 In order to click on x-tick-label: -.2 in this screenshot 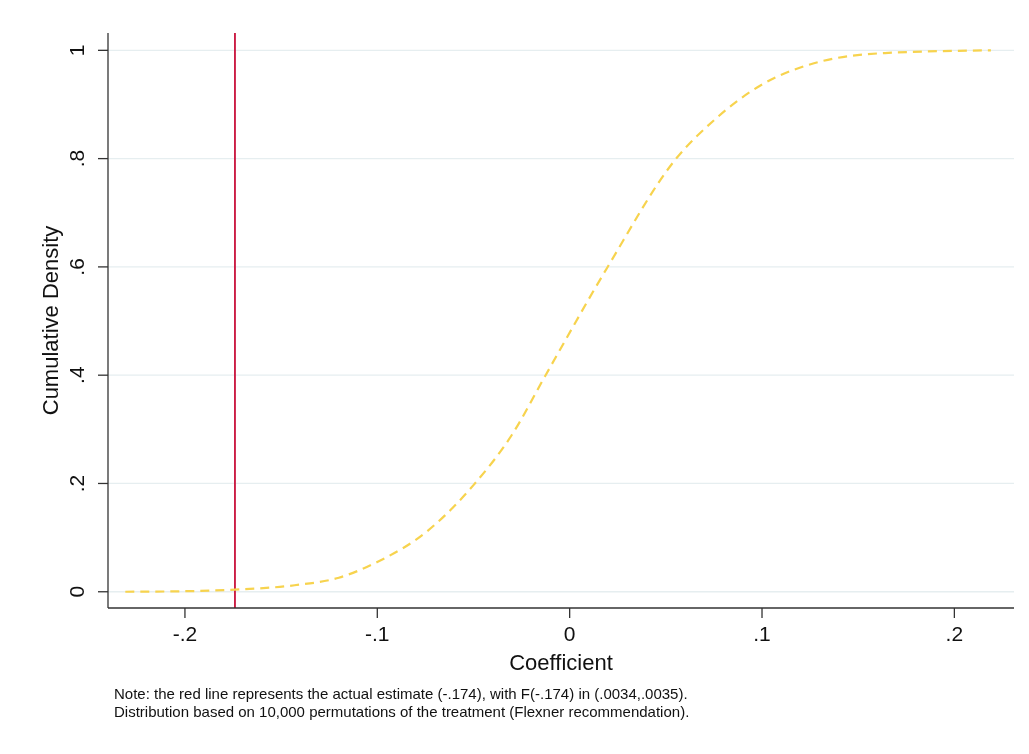, I will do `click(185, 633)`.